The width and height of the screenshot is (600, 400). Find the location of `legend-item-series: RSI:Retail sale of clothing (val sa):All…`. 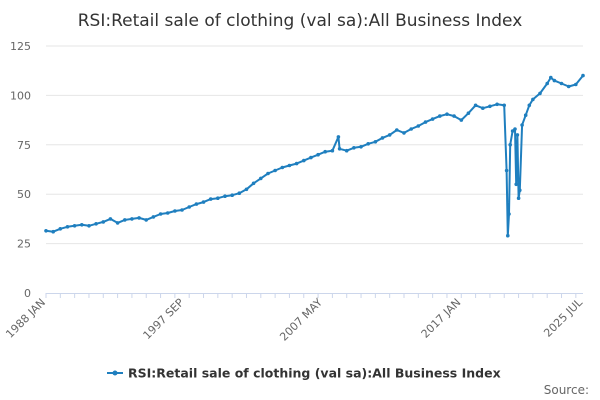

legend-item-series: RSI:Retail sale of clothing (val sa):All… is located at coordinates (314, 373).